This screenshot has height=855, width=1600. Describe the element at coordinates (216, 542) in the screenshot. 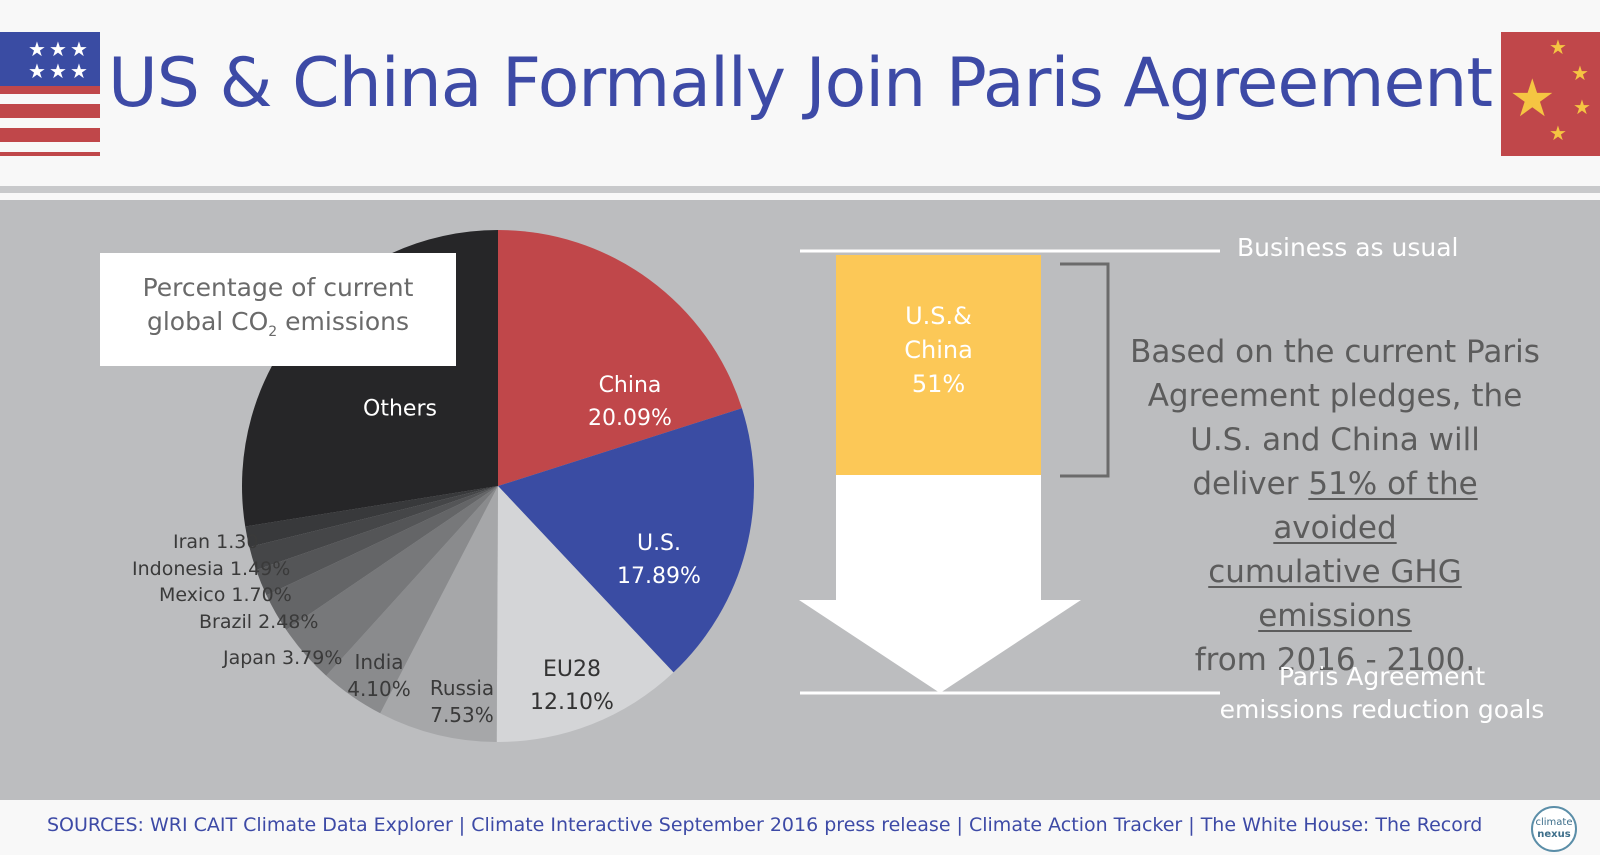

I see `slice-label-iran: Iran 1.30` at that location.